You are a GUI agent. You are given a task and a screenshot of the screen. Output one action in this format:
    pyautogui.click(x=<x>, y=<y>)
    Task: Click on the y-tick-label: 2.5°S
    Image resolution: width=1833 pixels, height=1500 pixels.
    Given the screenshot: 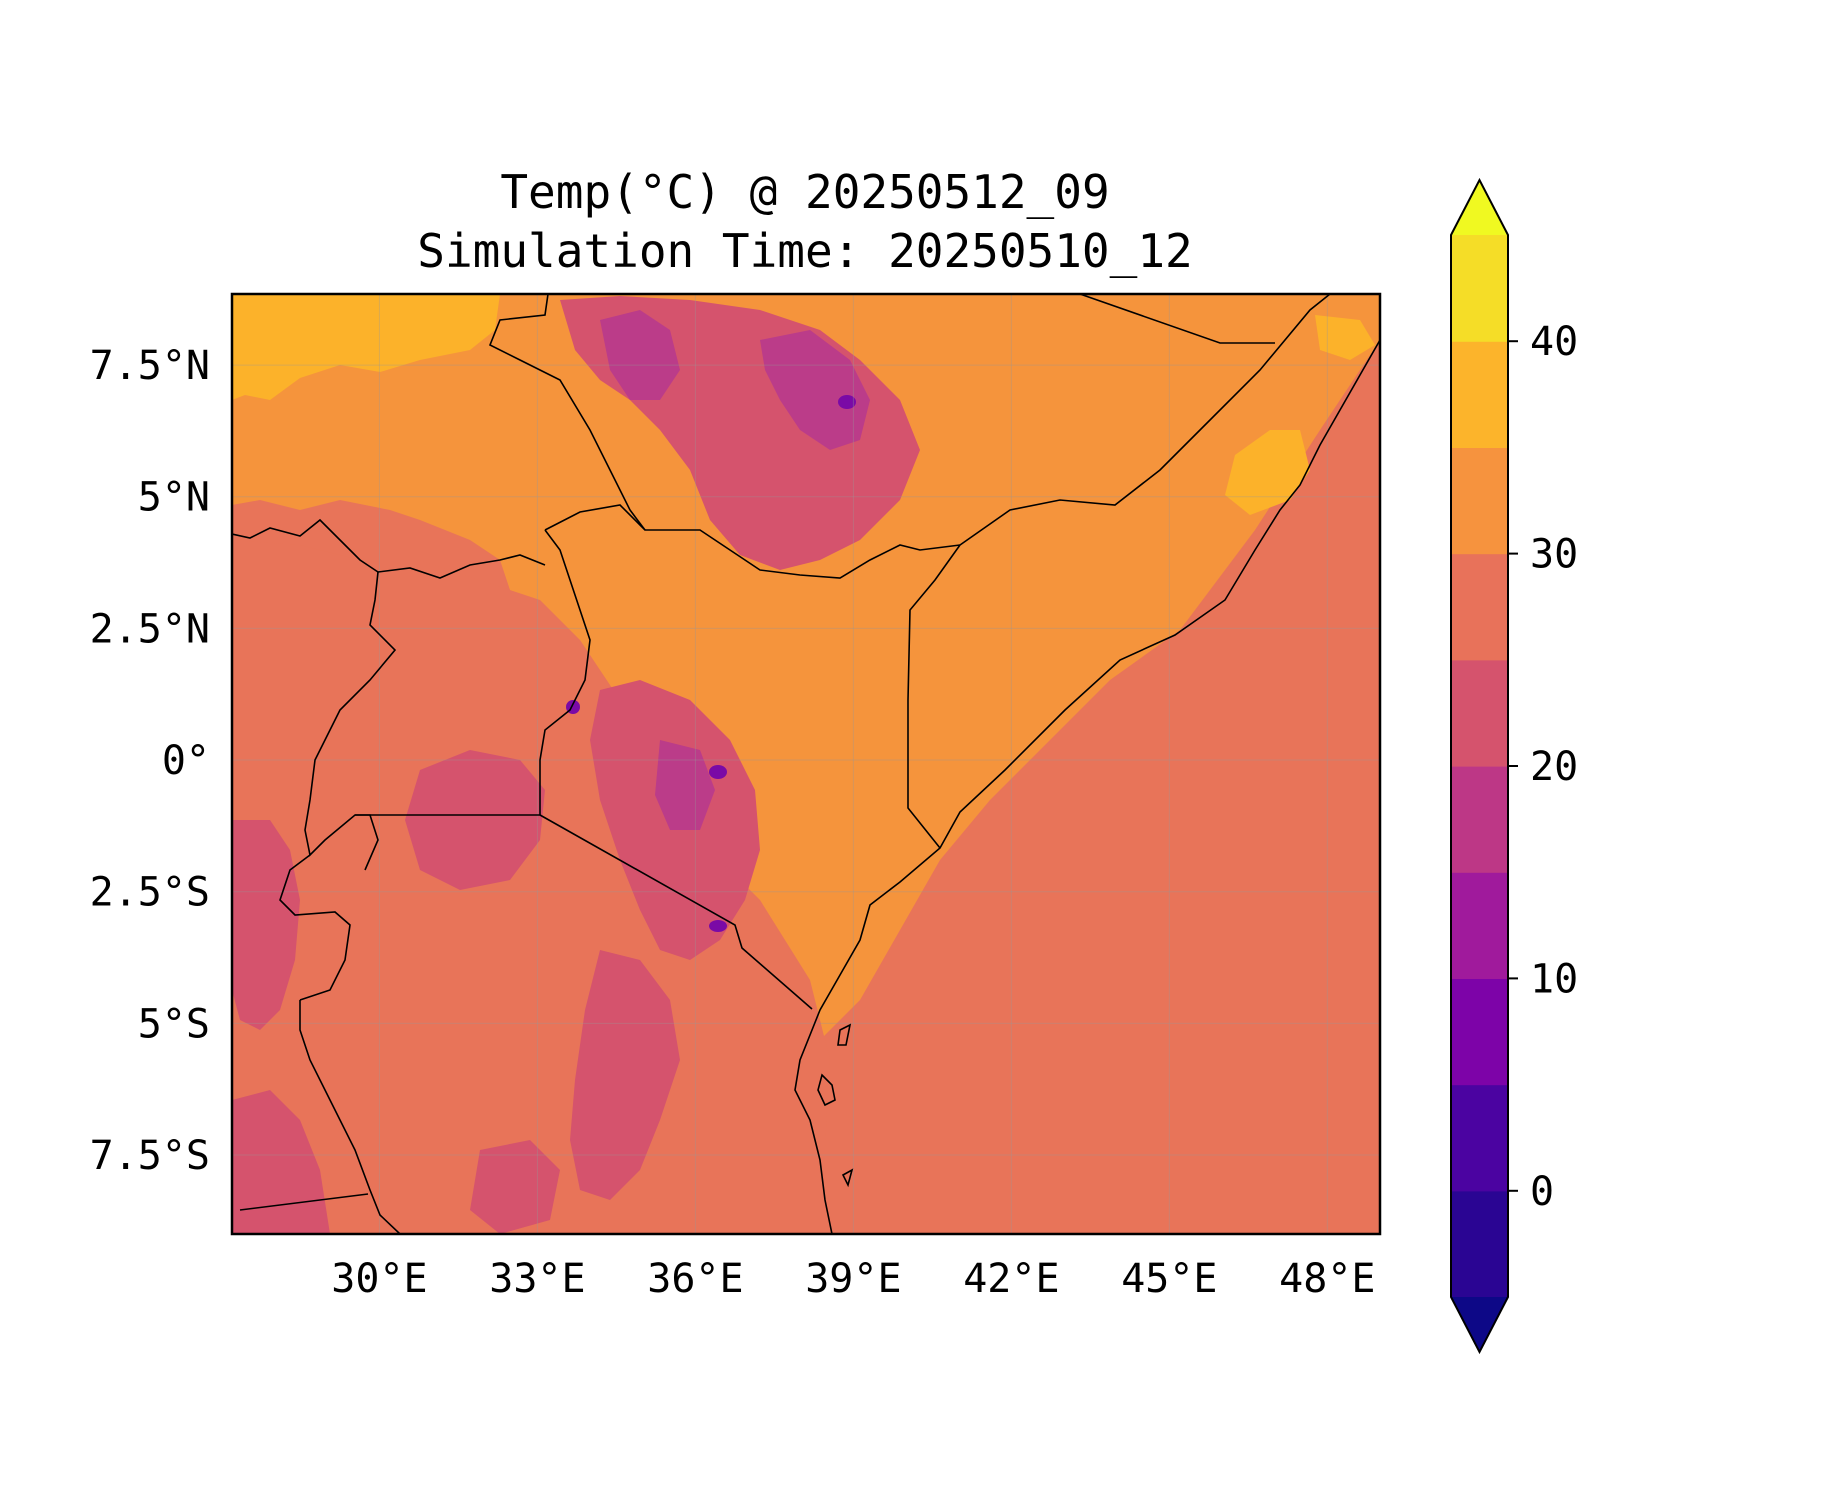 What is the action you would take?
    pyautogui.click(x=150, y=893)
    